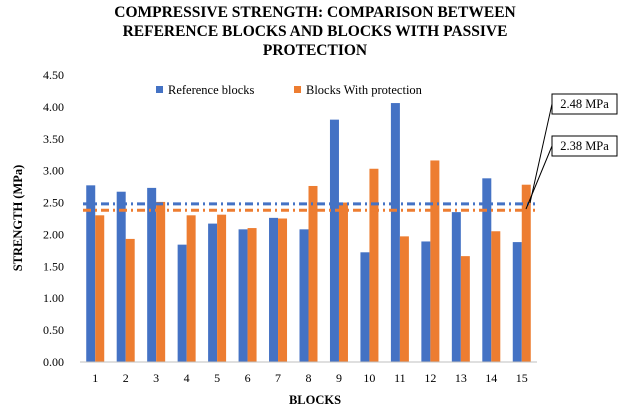 The height and width of the screenshot is (408, 630). What do you see at coordinates (461, 378) in the screenshot?
I see `x-tick-label: 13` at bounding box center [461, 378].